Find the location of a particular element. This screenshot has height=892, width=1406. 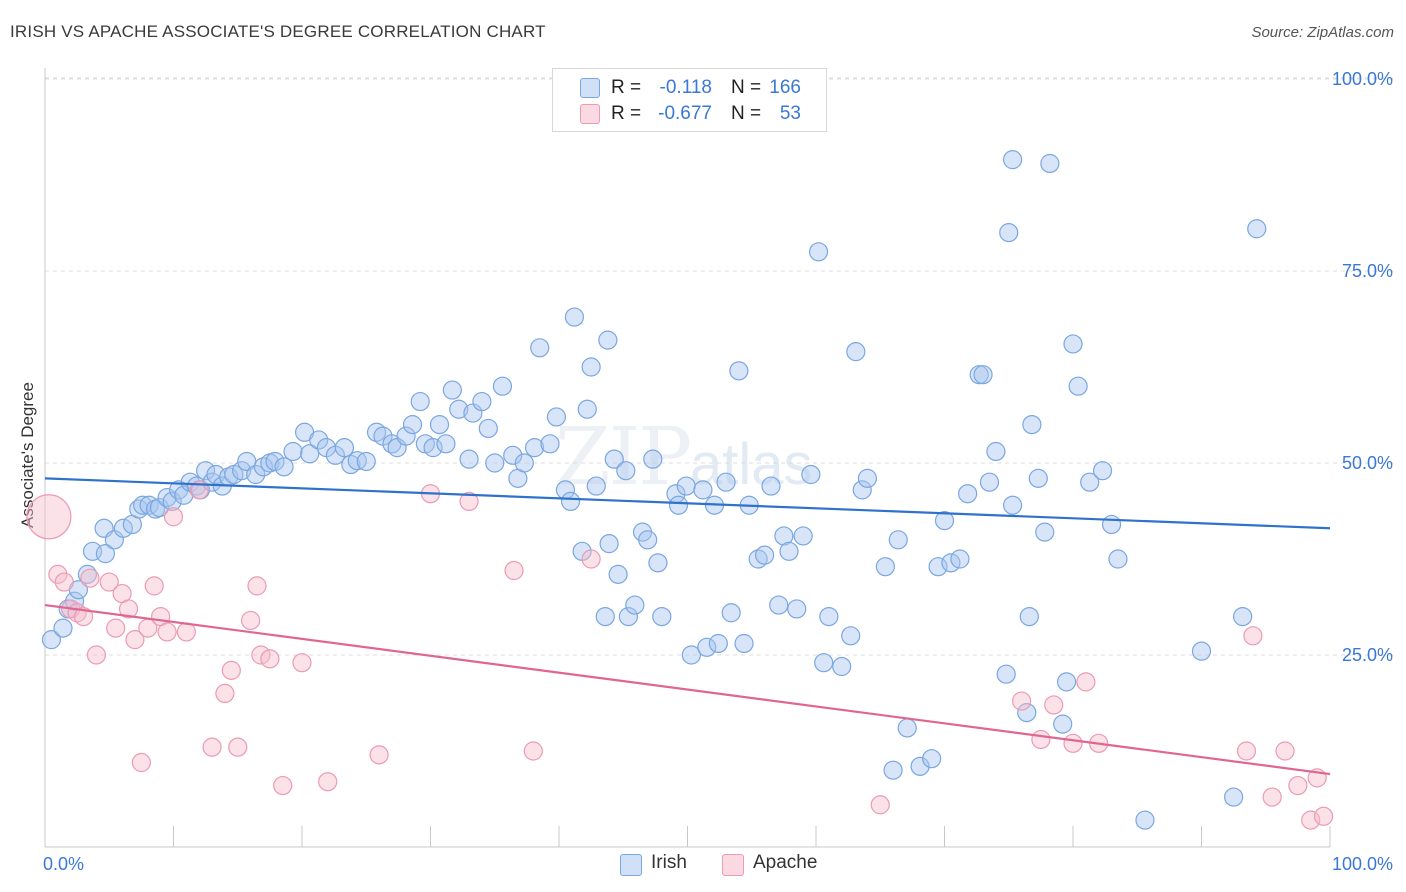

legend-row-apache: R = -0.677 N = 53 is located at coordinates (689, 114).